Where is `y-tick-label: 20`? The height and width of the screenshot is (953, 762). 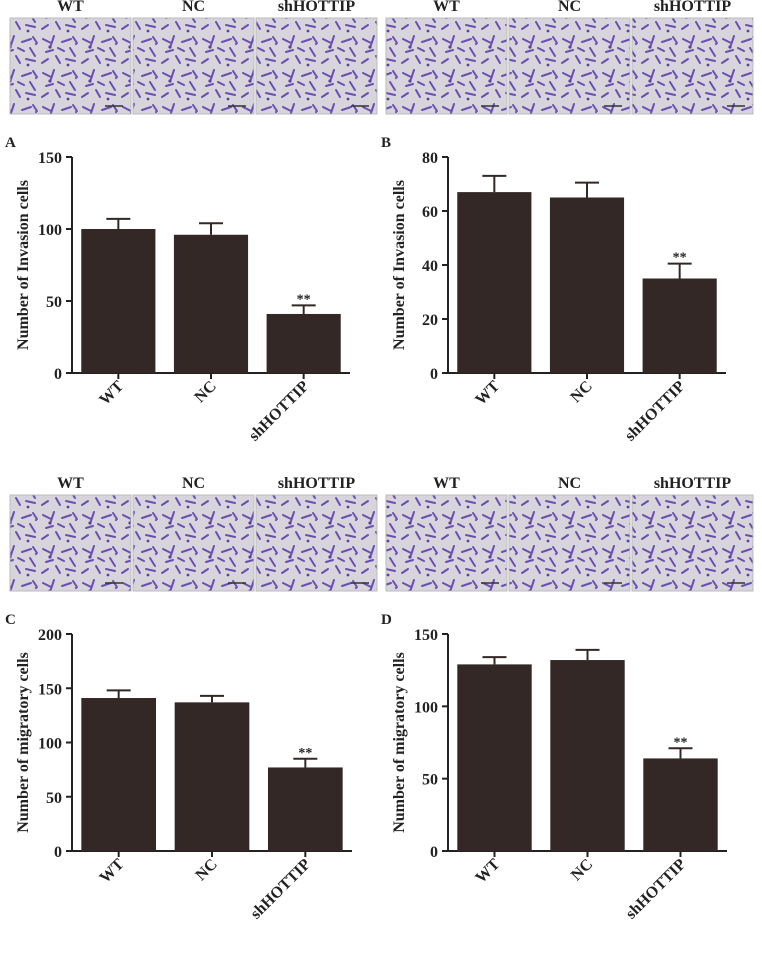
y-tick-label: 20 is located at coordinates (430, 320).